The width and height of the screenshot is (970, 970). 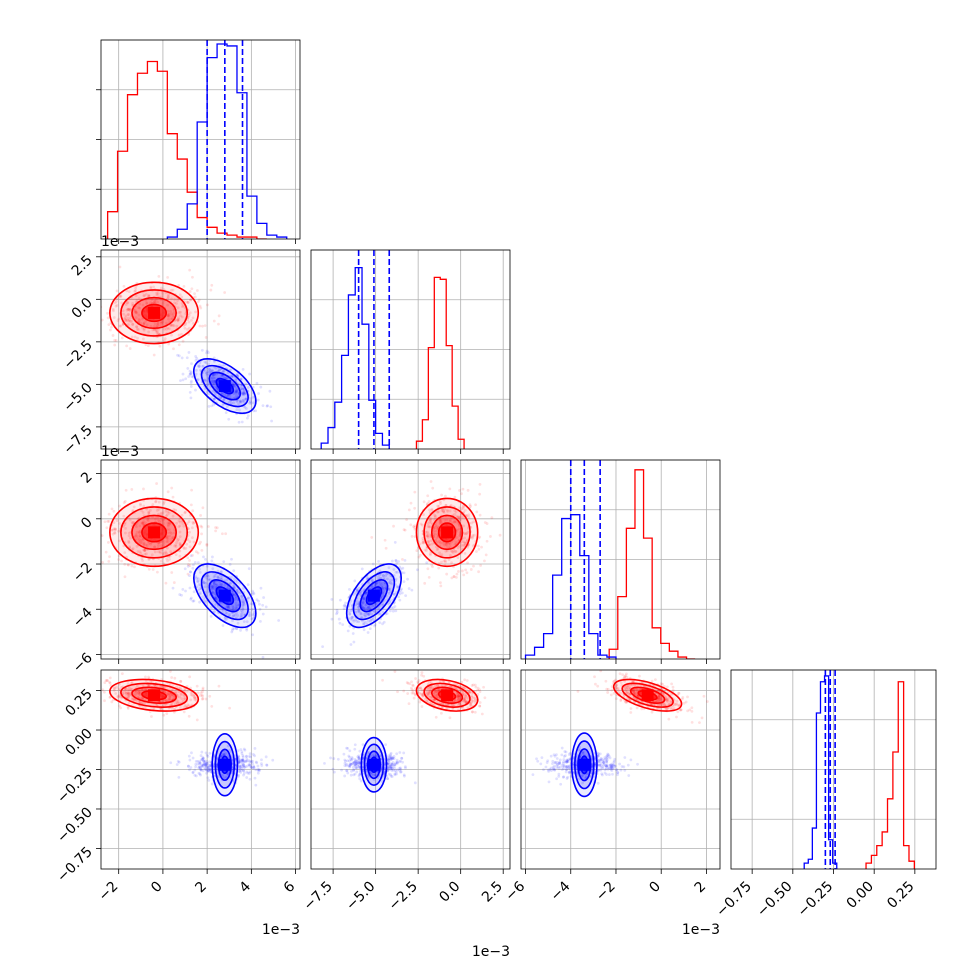 What do you see at coordinates (392, 349) in the screenshot?
I see `panel-1-1-content` at bounding box center [392, 349].